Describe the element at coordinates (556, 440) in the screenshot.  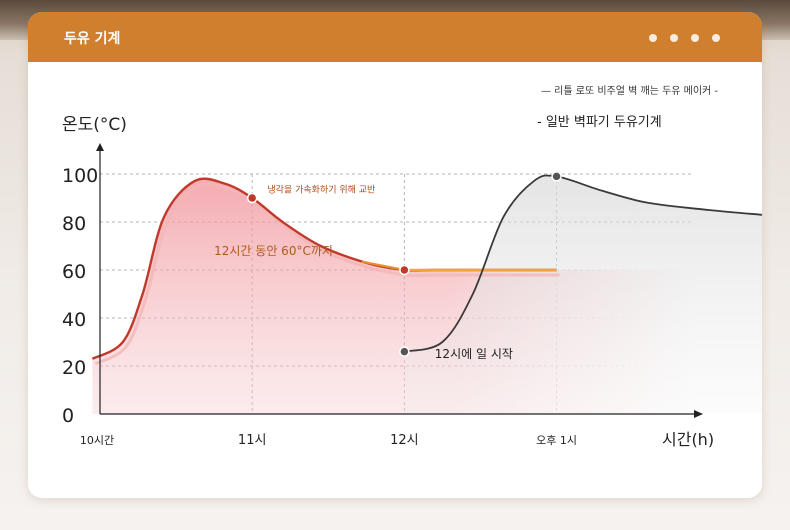
I see `x-tick-label: 오후 1시` at that location.